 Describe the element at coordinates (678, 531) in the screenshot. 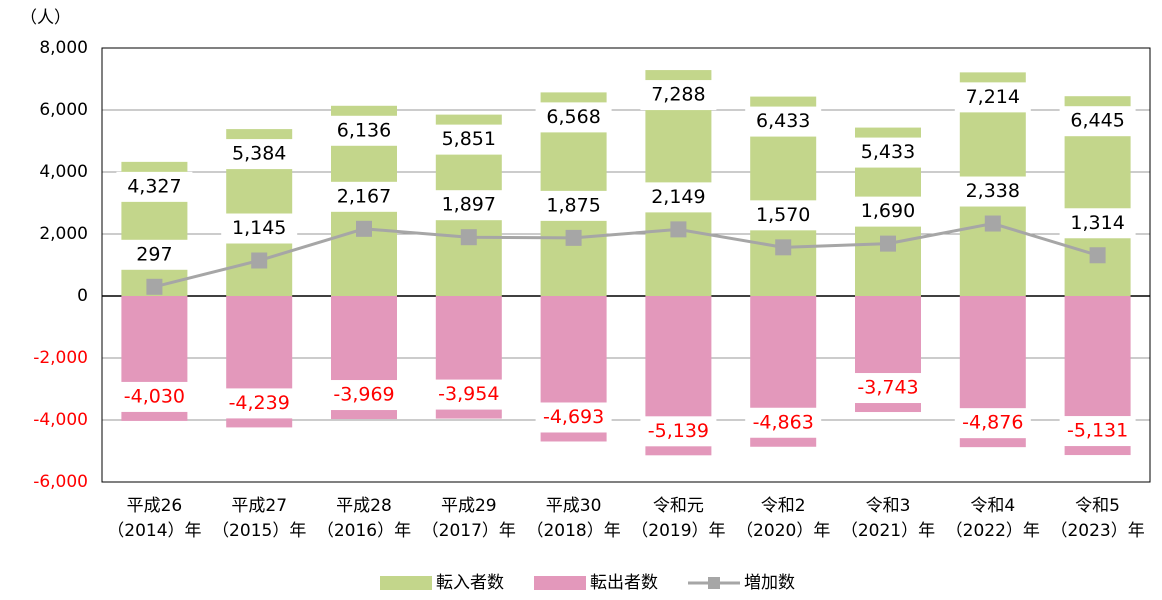

I see `x-tick-label: （2019）年` at that location.